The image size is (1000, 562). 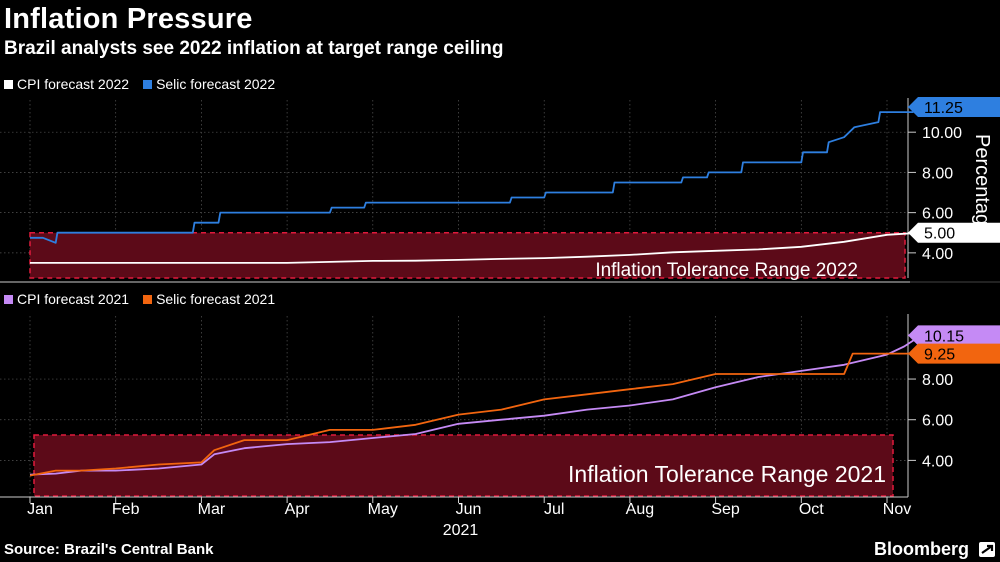 What do you see at coordinates (987, 549) in the screenshot?
I see `bloomberg-mark-icon` at bounding box center [987, 549].